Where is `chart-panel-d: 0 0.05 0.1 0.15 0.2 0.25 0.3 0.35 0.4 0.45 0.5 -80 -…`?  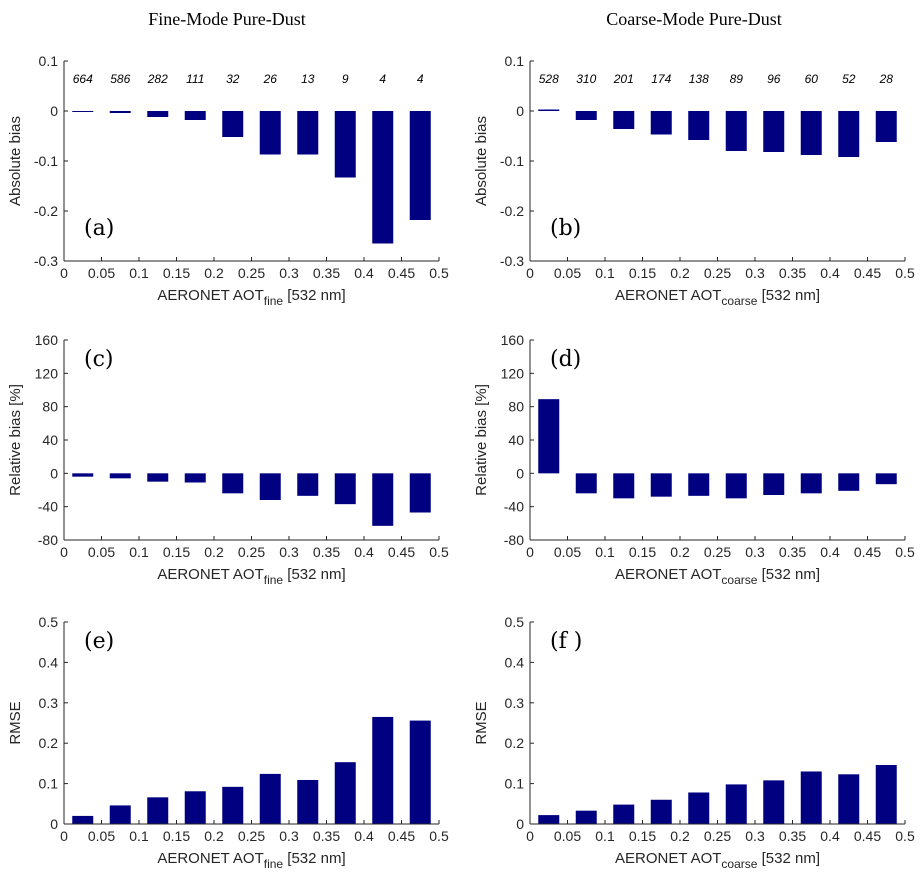
chart-panel-d: 0 0.05 0.1 0.15 0.2 0.25 0.3 0.35 0.4 0.45 0.5 -80 -… is located at coordinates (694, 459).